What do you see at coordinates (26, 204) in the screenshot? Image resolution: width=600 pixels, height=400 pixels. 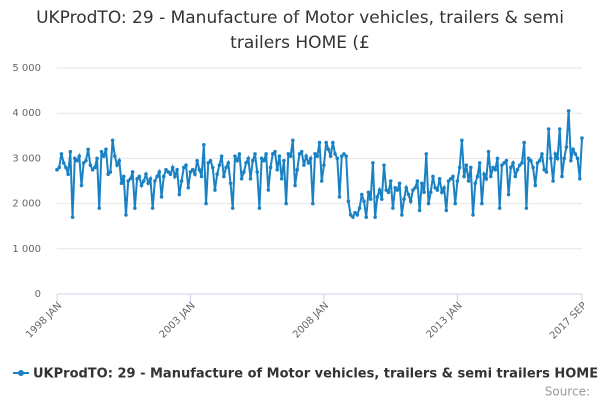 I see `y-tick-label: 2 000` at bounding box center [26, 204].